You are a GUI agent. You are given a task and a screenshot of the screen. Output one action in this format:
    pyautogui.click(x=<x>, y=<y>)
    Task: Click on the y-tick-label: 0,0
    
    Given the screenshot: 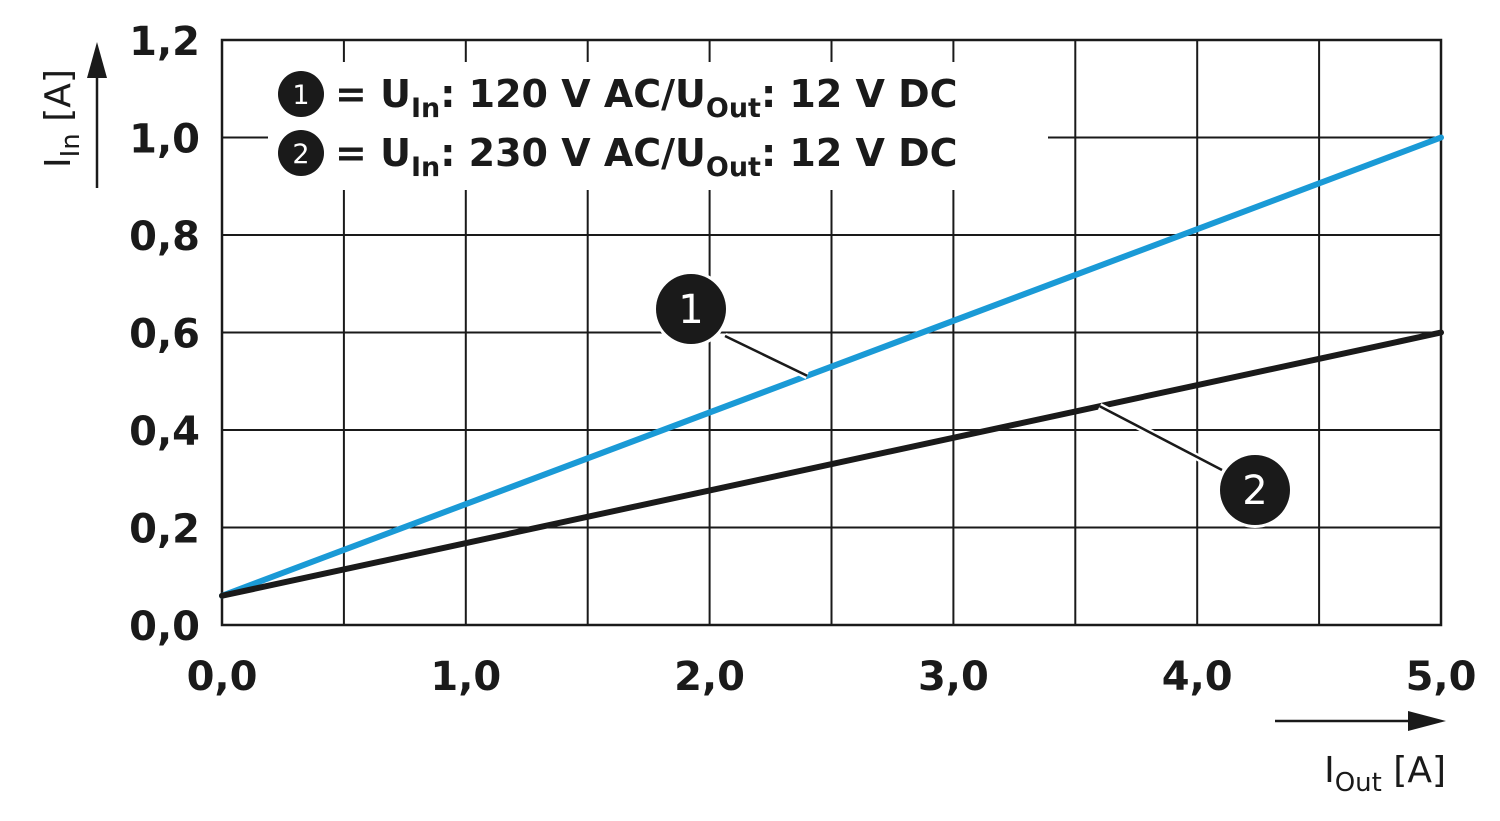 What is the action you would take?
    pyautogui.click(x=164, y=627)
    